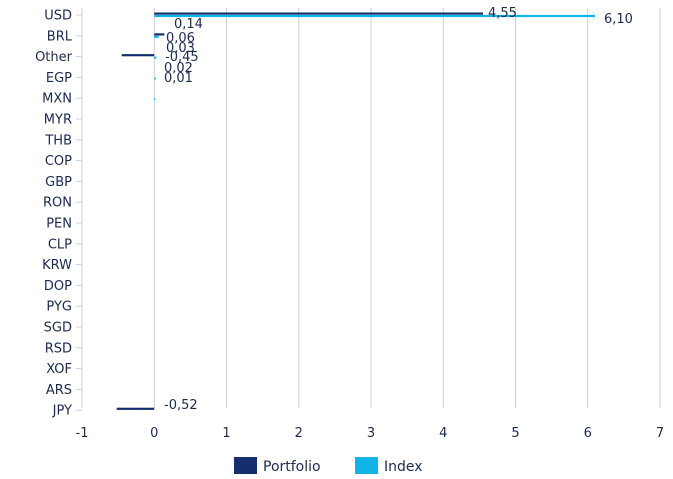 The width and height of the screenshot is (673, 479). Describe the element at coordinates (62, 411) in the screenshot. I see `y-tick-label-jpy: JPY` at that location.